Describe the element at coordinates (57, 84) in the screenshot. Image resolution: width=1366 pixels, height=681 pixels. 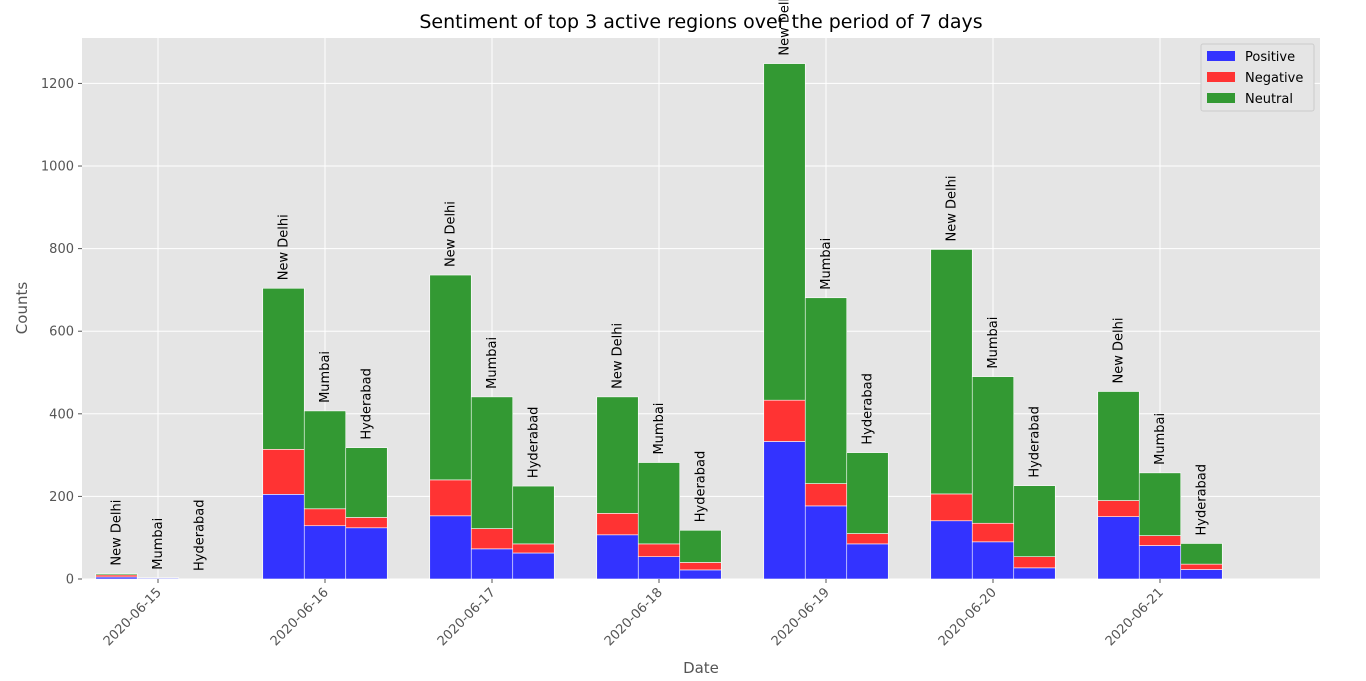
I see `y-tick-label: 1200` at that location.